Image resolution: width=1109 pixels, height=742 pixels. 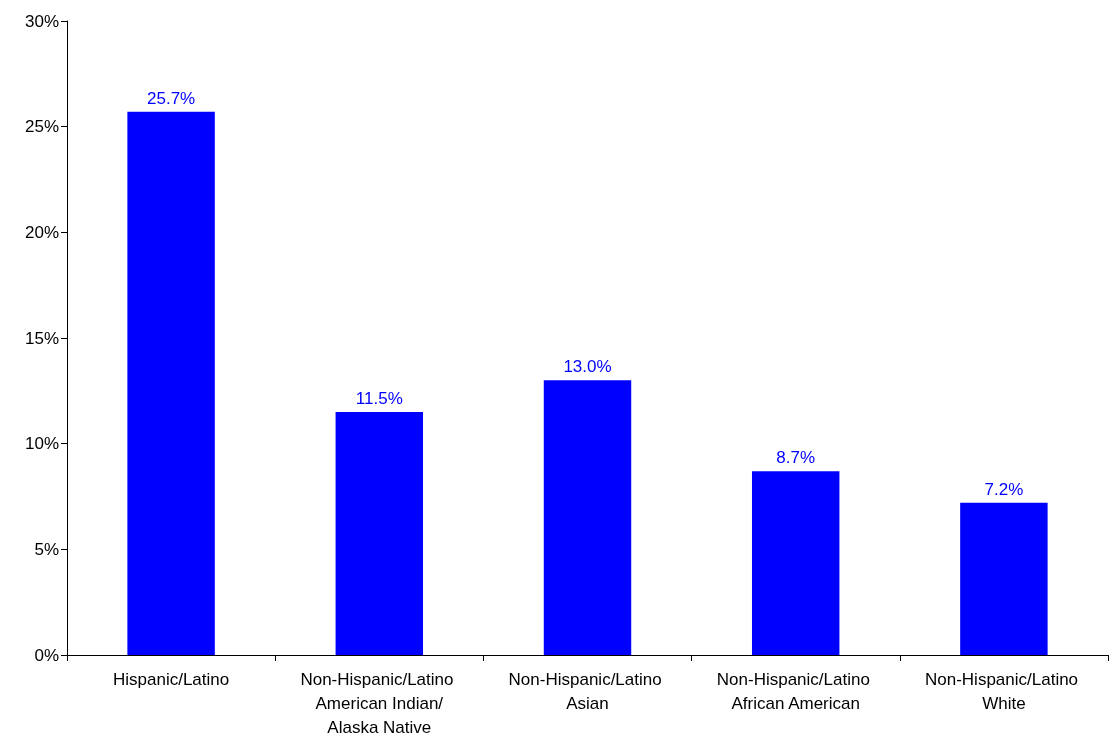 I want to click on data-label: 25.7%, so click(x=171, y=98).